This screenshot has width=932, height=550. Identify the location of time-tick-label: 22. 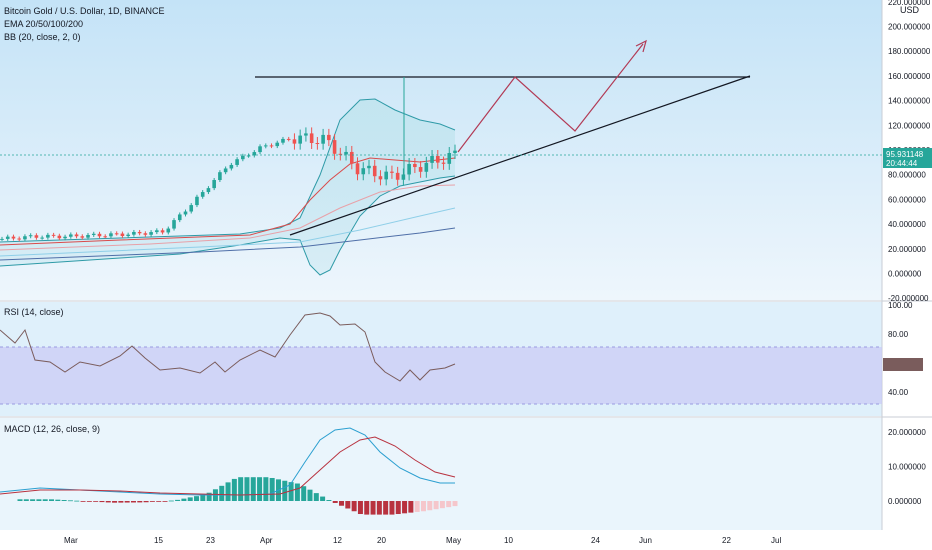
(726, 540).